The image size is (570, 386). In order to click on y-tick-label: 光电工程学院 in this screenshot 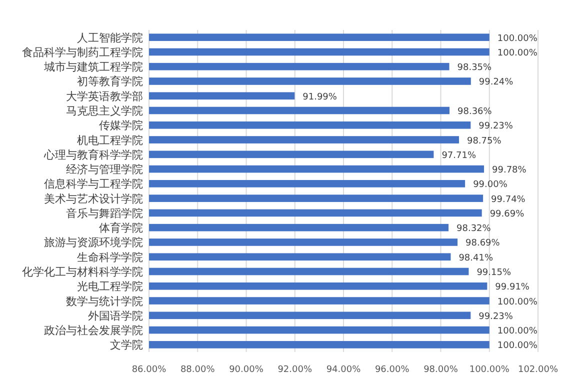, I will do `click(110, 287)`.